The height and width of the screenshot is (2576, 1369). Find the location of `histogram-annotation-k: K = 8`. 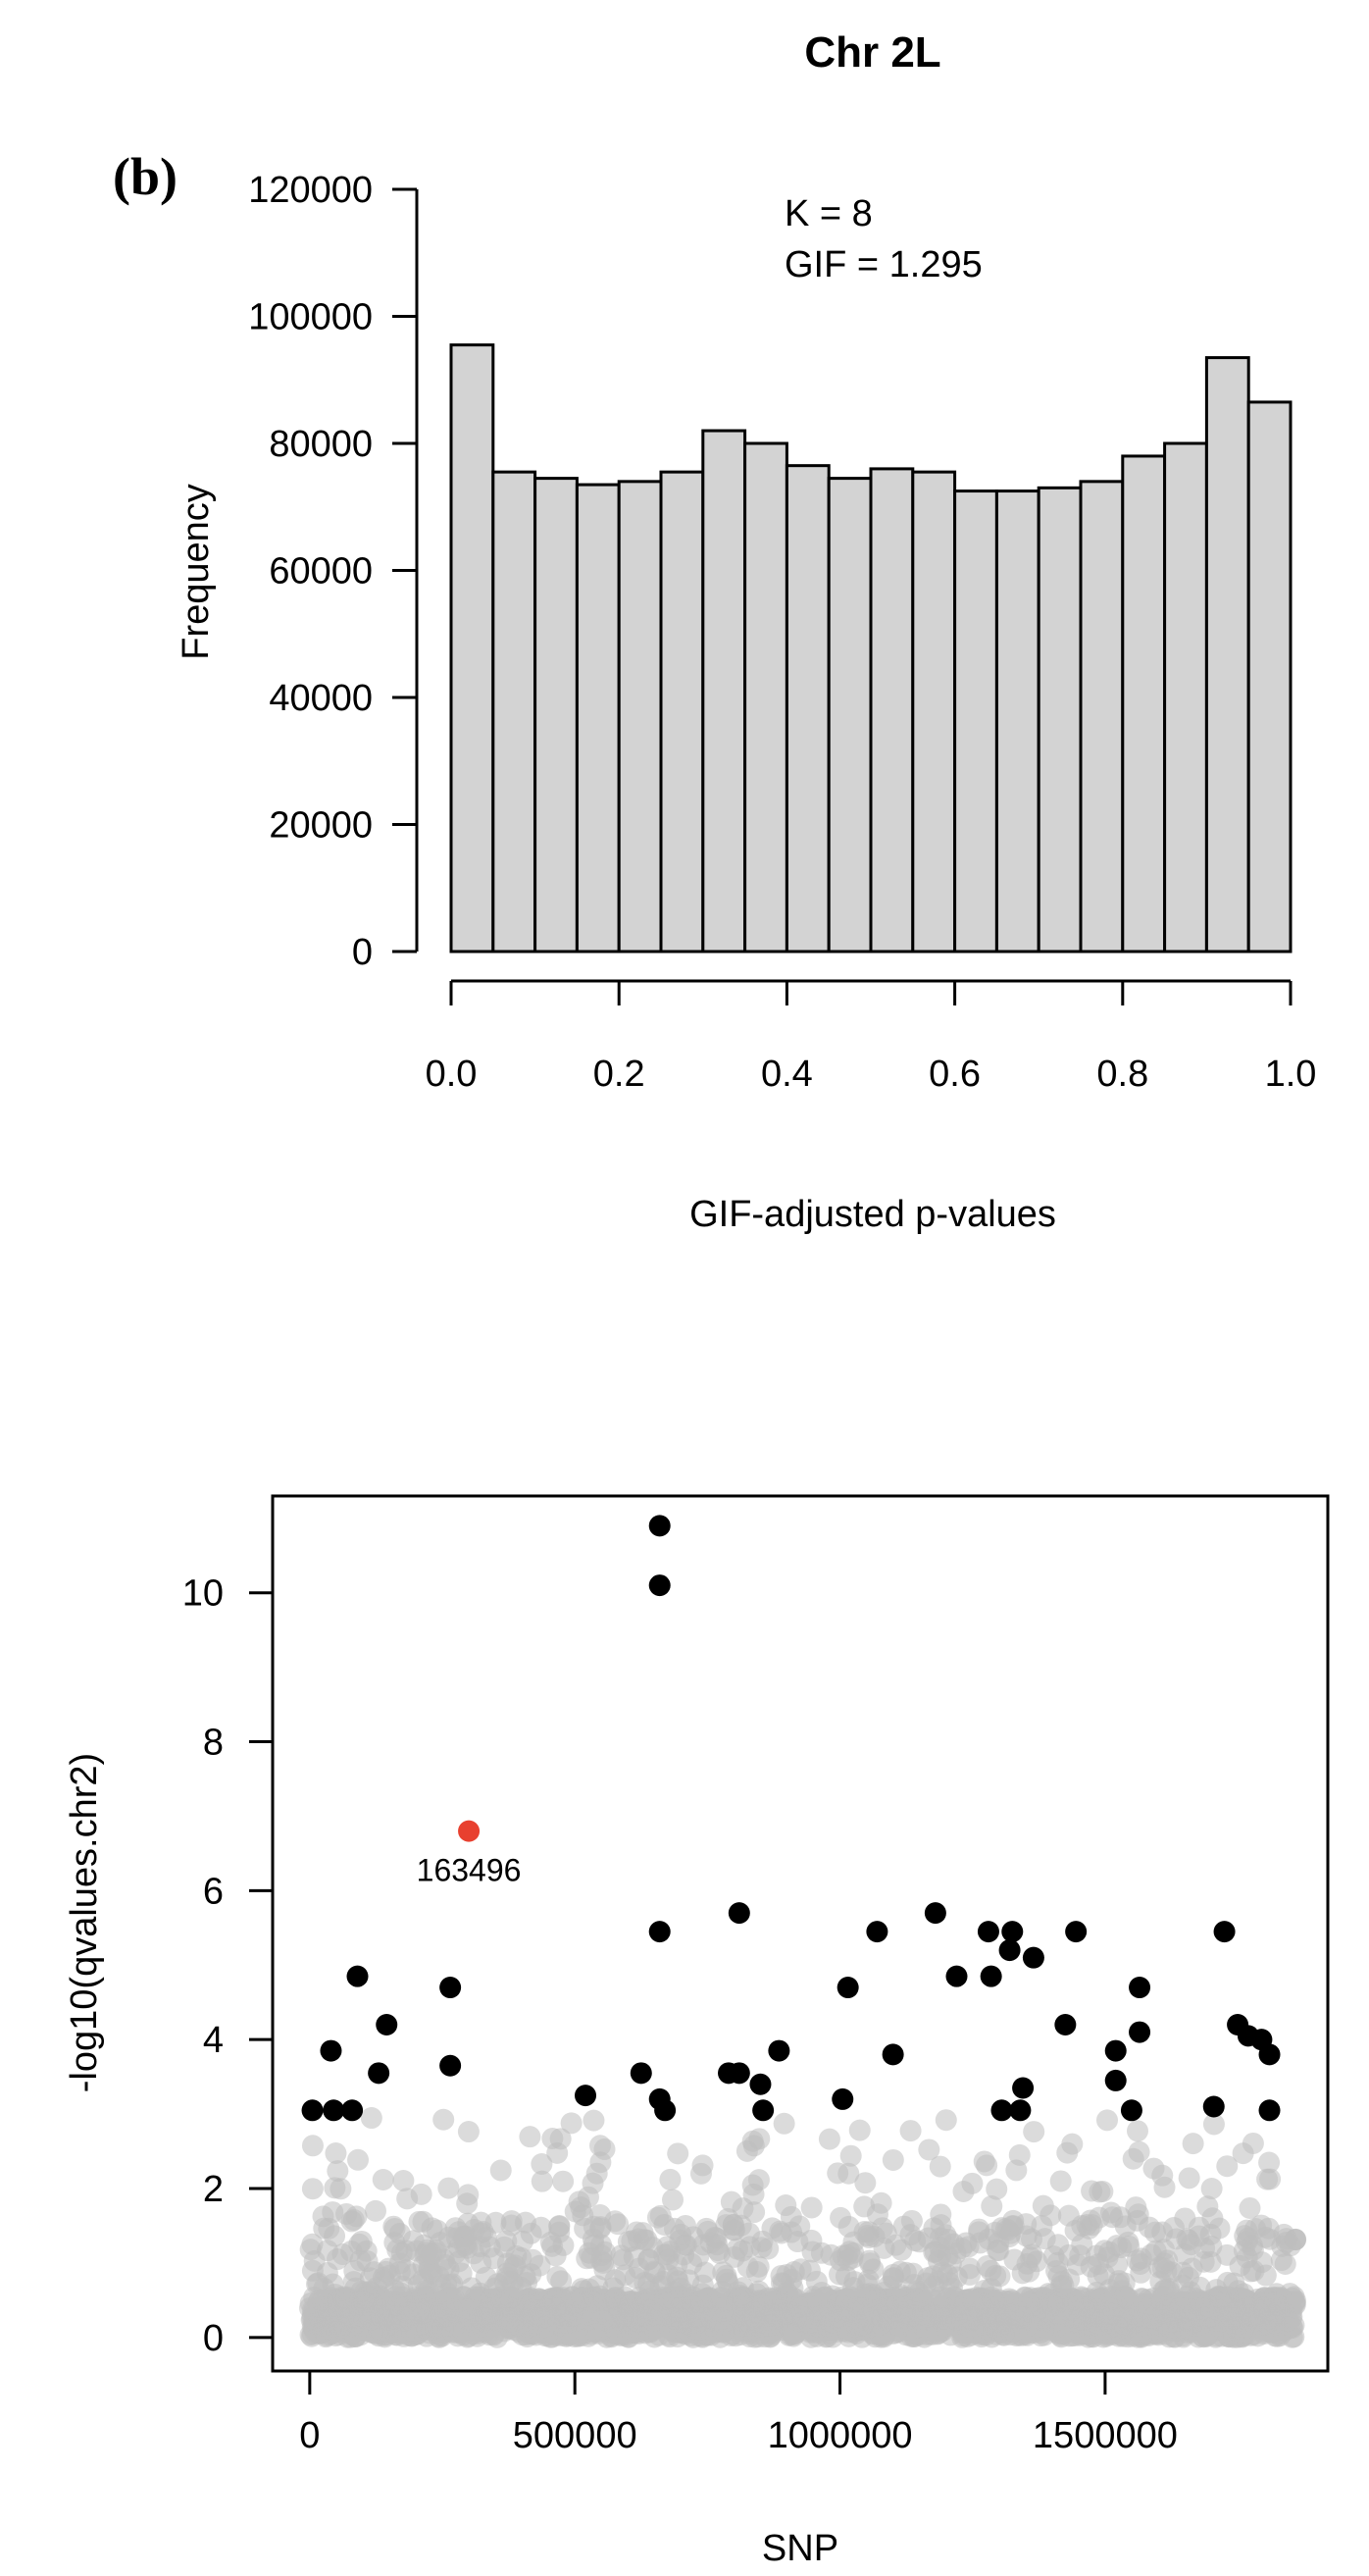

histogram-annotation-k: K = 8 is located at coordinates (829, 213).